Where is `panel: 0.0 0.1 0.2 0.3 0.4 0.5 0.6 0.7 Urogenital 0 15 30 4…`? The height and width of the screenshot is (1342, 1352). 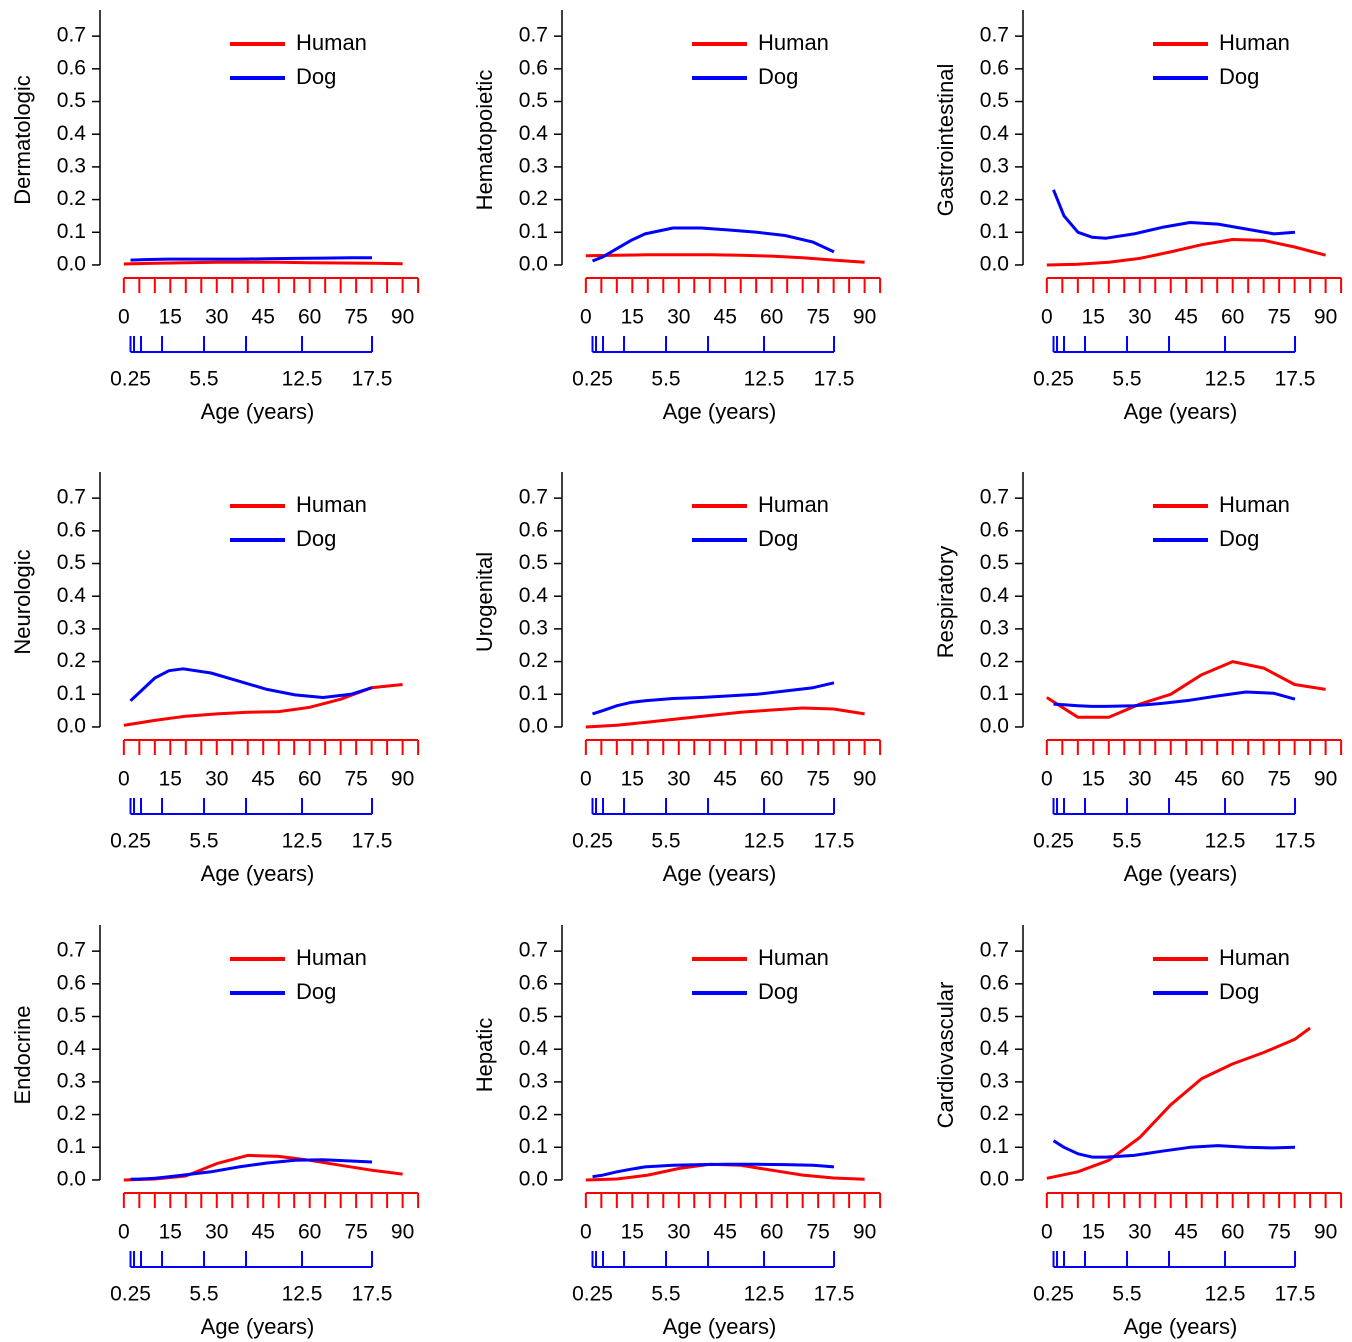 panel: 0.0 0.1 0.2 0.3 0.4 0.5 0.6 0.7 Urogenital 0 15 30 4… is located at coordinates (677, 679).